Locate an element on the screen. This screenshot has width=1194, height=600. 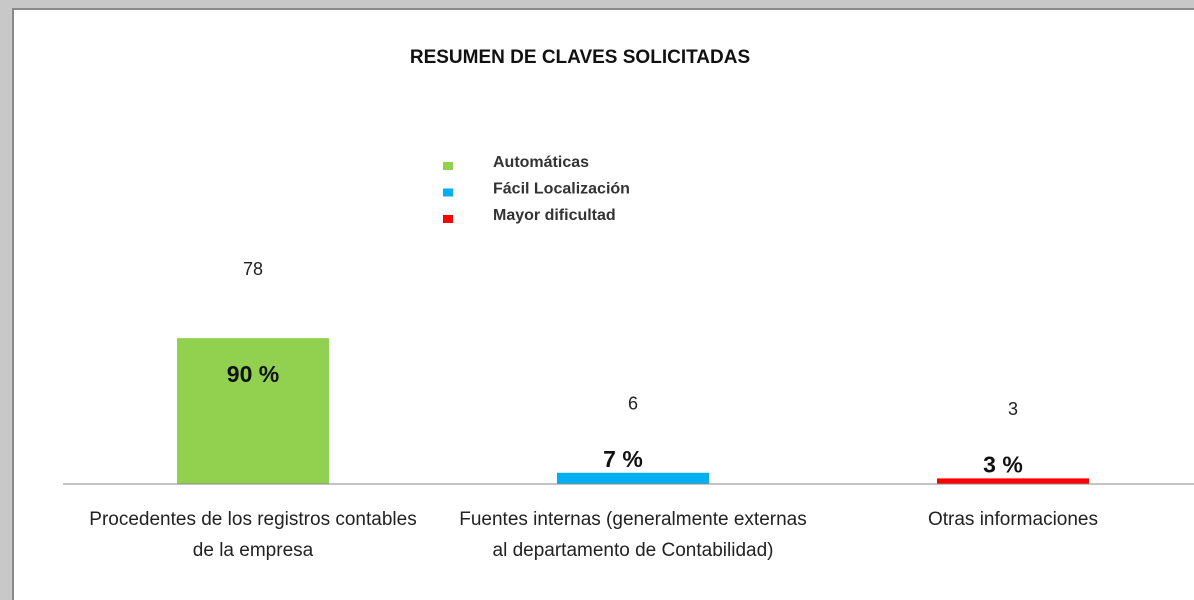
percent-label: 90 % is located at coordinates (253, 374).